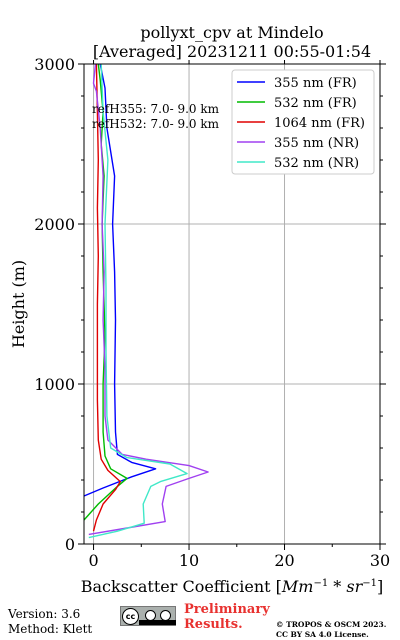 The width and height of the screenshot is (400, 640). What do you see at coordinates (93, 560) in the screenshot?
I see `x-tick-label: 0` at bounding box center [93, 560].